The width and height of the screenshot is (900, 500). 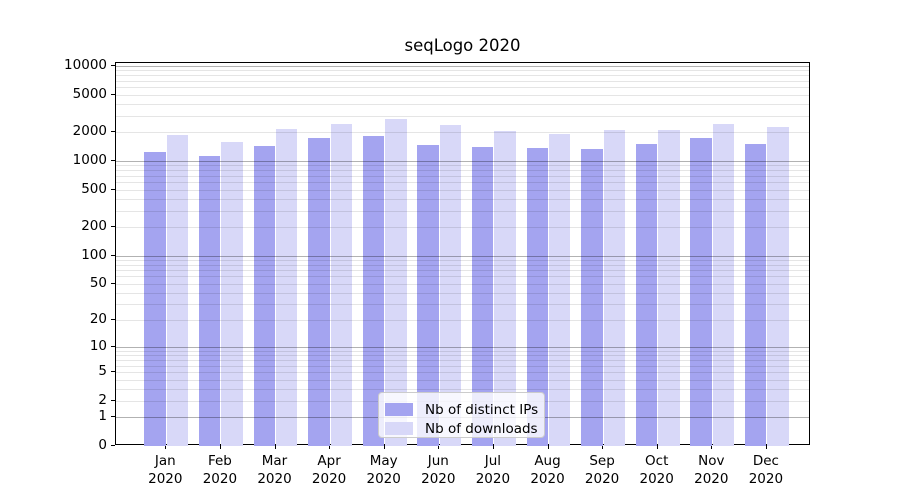 I want to click on bar-distinct-ips-feb, so click(x=210, y=300).